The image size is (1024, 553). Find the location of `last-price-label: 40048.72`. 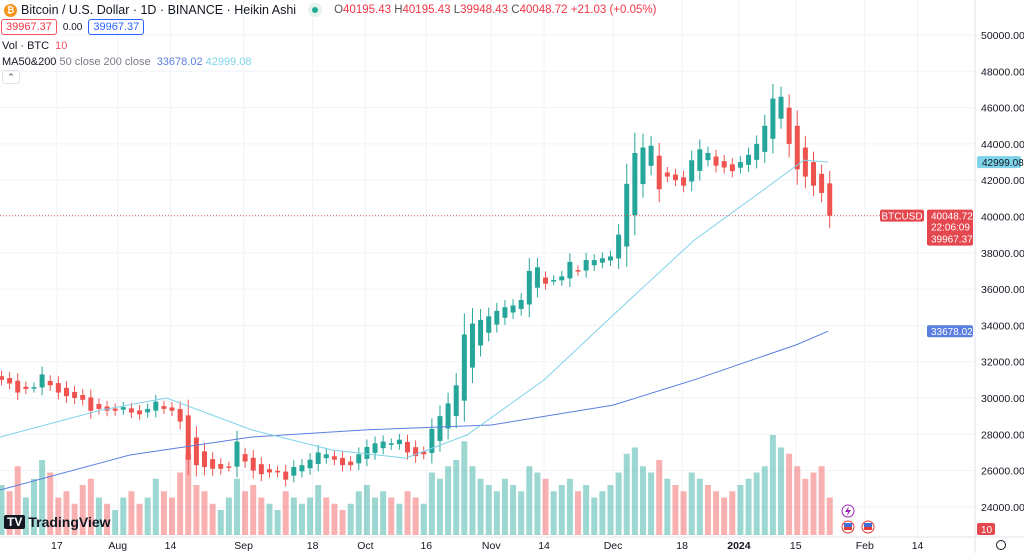

last-price-label: 40048.72 is located at coordinates (952, 217).